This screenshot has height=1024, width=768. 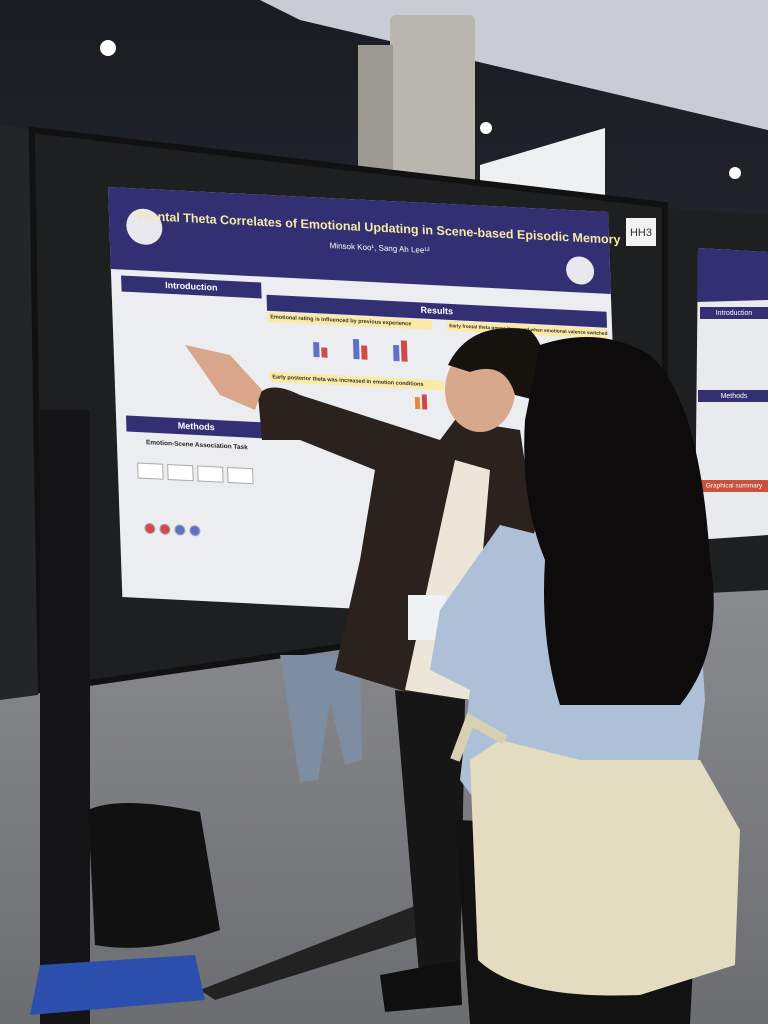 I want to click on man-hair, so click(x=496, y=364).